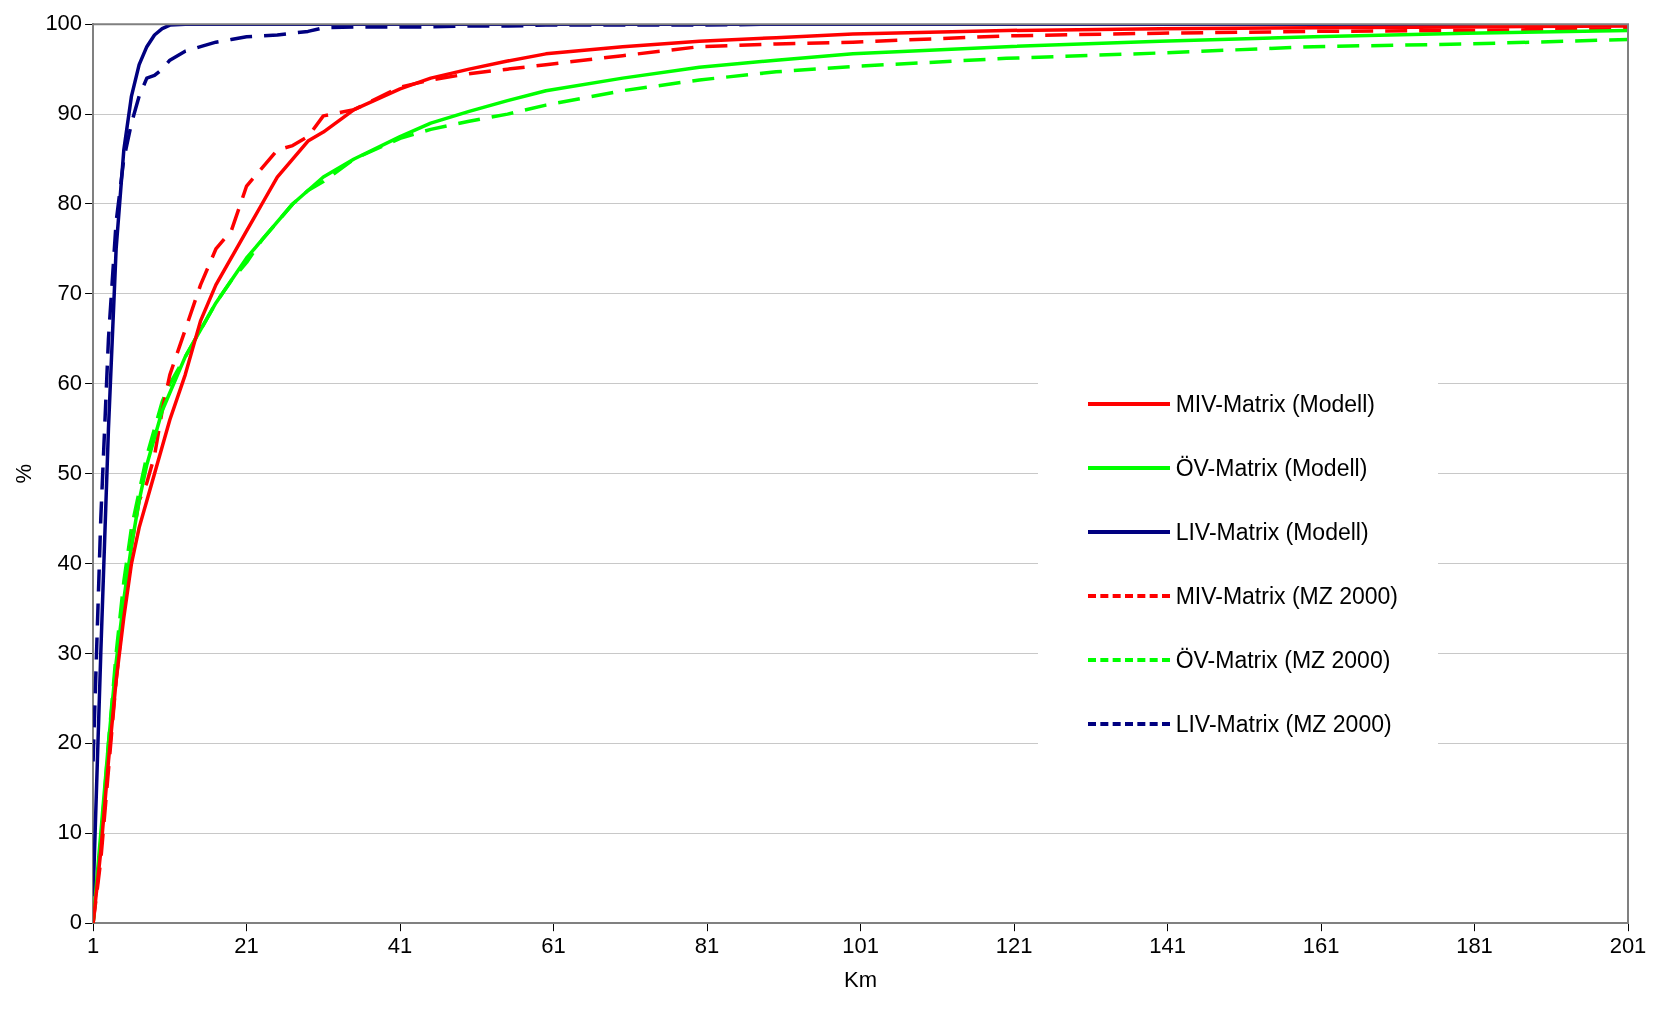 Image resolution: width=1666 pixels, height=1014 pixels. What do you see at coordinates (1283, 724) in the screenshot?
I see `legend-label: LIV-Matrix (MZ 2000)` at bounding box center [1283, 724].